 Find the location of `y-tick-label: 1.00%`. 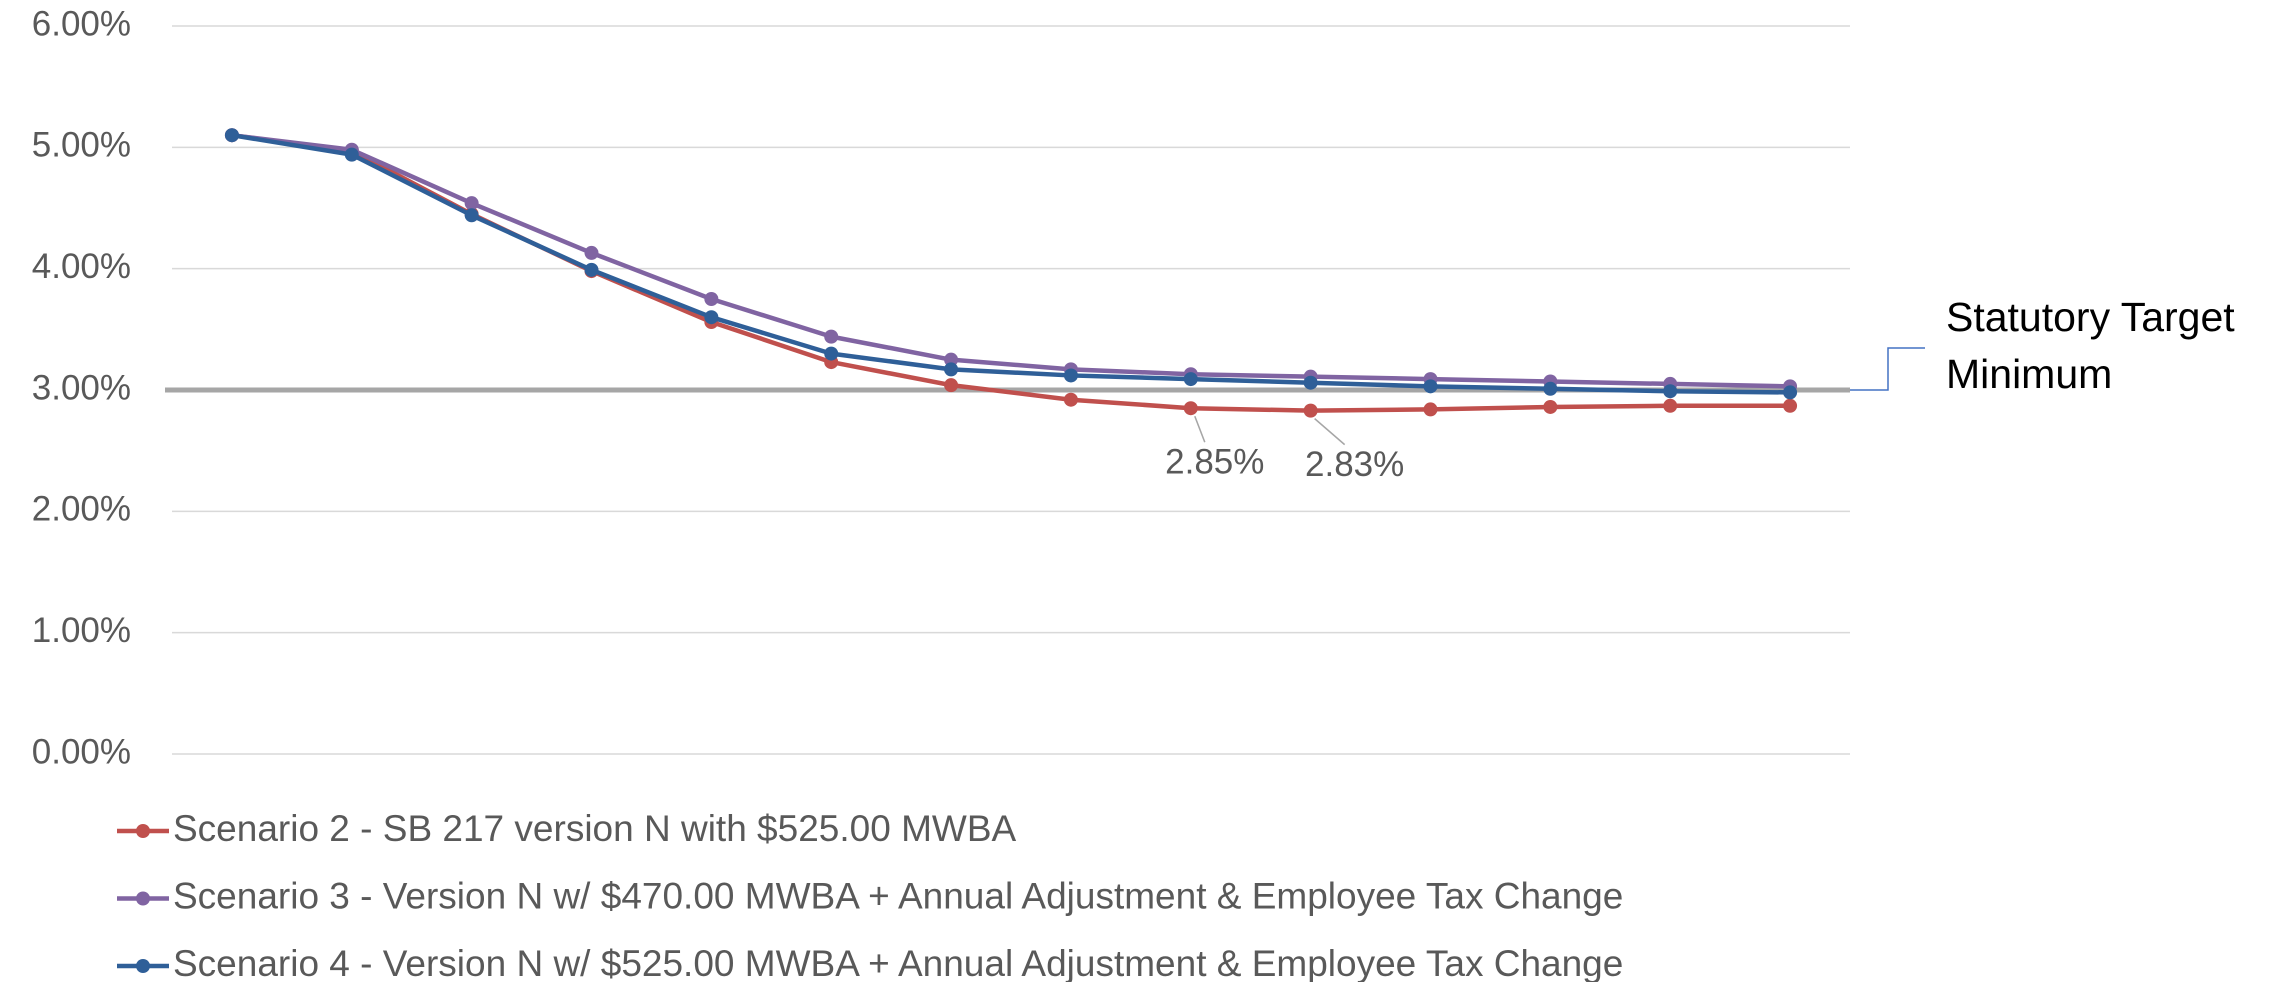

y-tick-label: 1.00% is located at coordinates (81, 630).